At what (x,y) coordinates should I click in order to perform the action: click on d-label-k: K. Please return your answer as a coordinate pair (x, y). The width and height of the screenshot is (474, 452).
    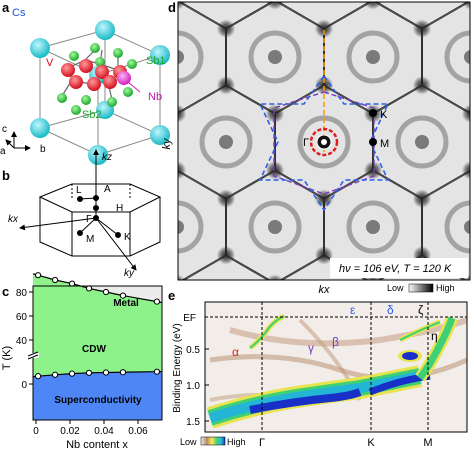
    Looking at the image, I should click on (384, 115).